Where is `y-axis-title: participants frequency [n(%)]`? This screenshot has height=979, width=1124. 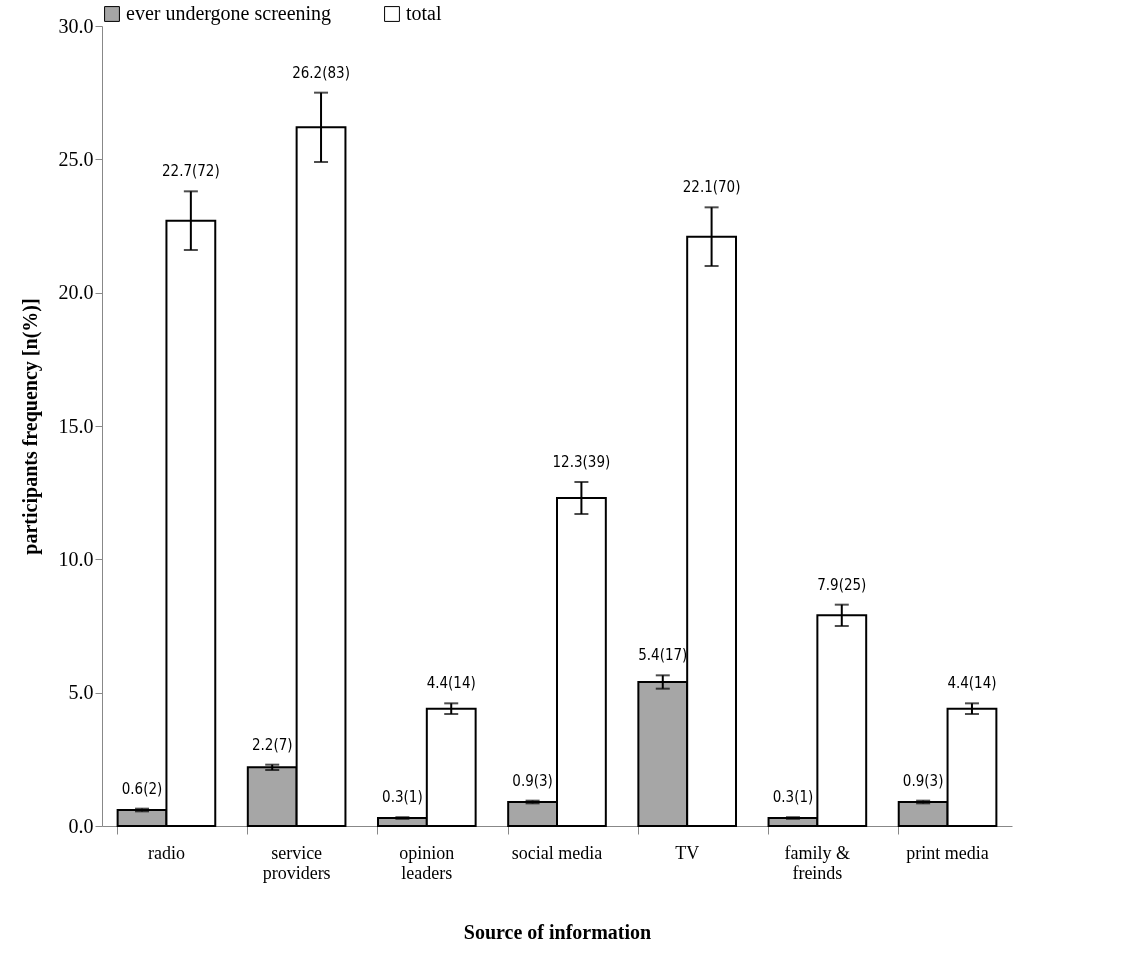
y-axis-title: participants frequency [n(%)] is located at coordinates (30, 426).